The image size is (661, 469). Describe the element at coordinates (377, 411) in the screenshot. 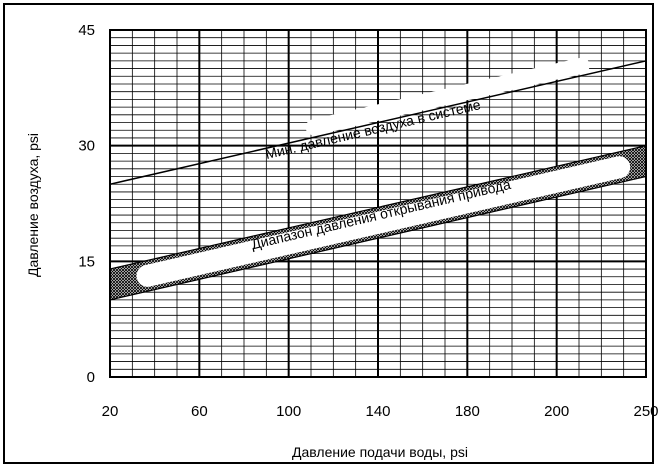

I see `x-tick-label: 140` at that location.